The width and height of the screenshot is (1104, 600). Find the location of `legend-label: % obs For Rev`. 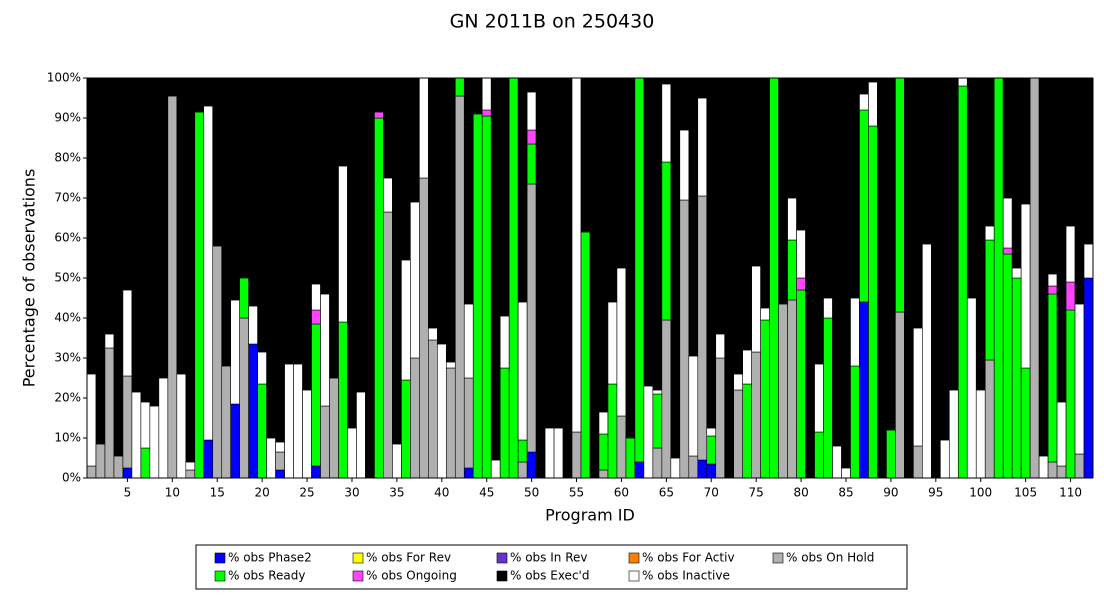

legend-label: % obs For Rev is located at coordinates (408, 558).